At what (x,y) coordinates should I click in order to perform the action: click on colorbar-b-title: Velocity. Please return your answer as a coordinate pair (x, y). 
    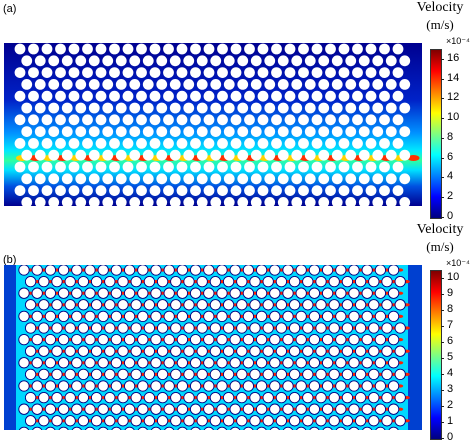
    Looking at the image, I should click on (440, 229).